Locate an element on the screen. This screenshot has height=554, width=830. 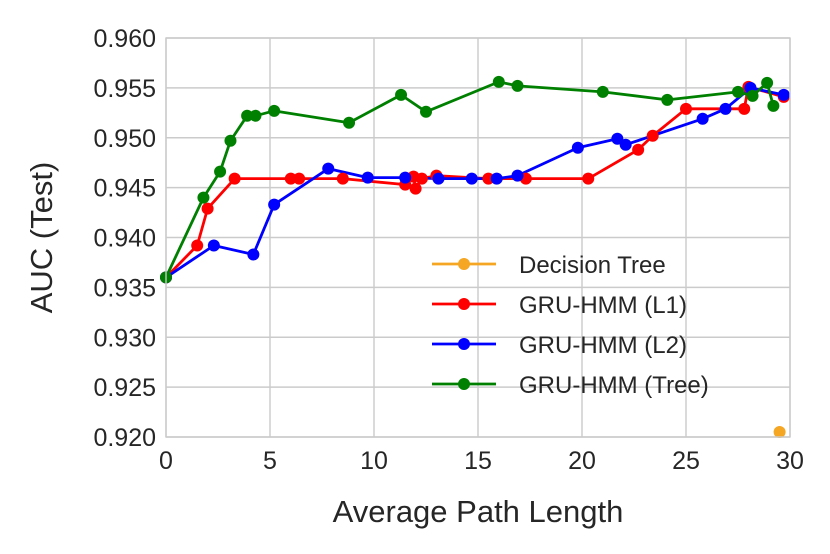
legend-gru-hmm-l1-label: GRU-HMM (L1) is located at coordinates (603, 305).